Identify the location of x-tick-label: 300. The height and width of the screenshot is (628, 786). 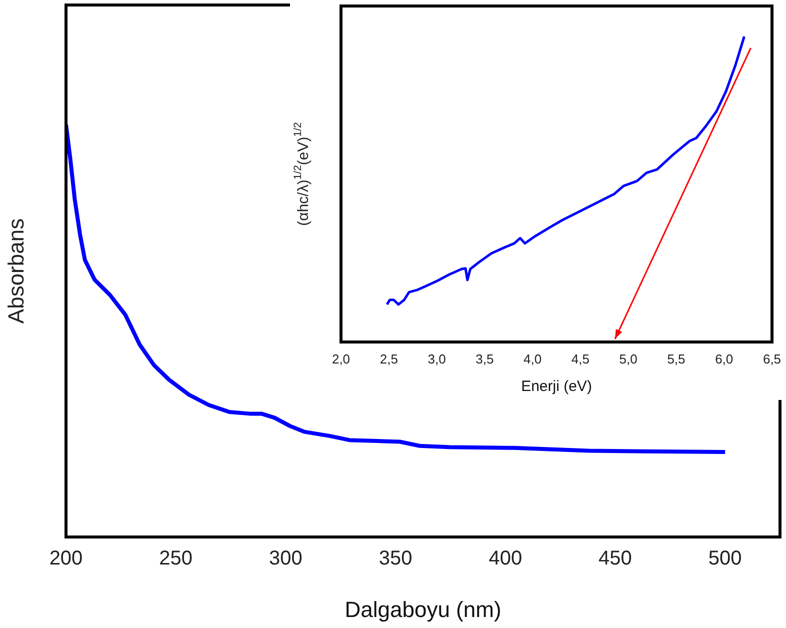
(285, 559).